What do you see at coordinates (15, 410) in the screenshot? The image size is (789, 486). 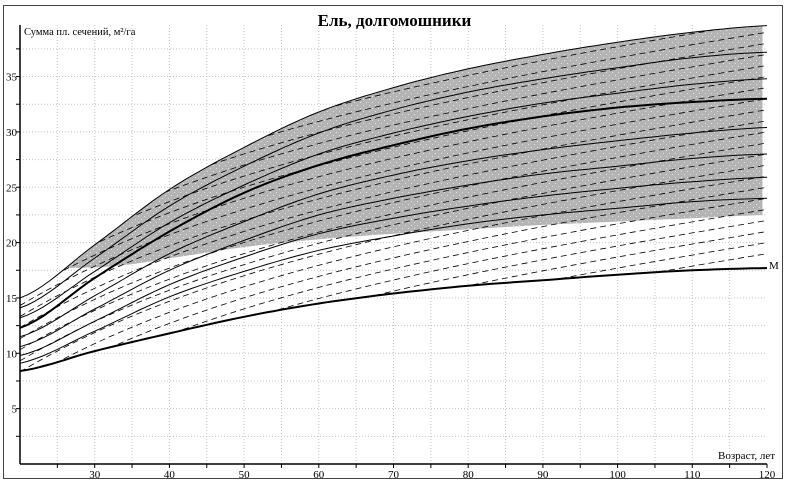 I see `y-tick-label: 5` at bounding box center [15, 410].